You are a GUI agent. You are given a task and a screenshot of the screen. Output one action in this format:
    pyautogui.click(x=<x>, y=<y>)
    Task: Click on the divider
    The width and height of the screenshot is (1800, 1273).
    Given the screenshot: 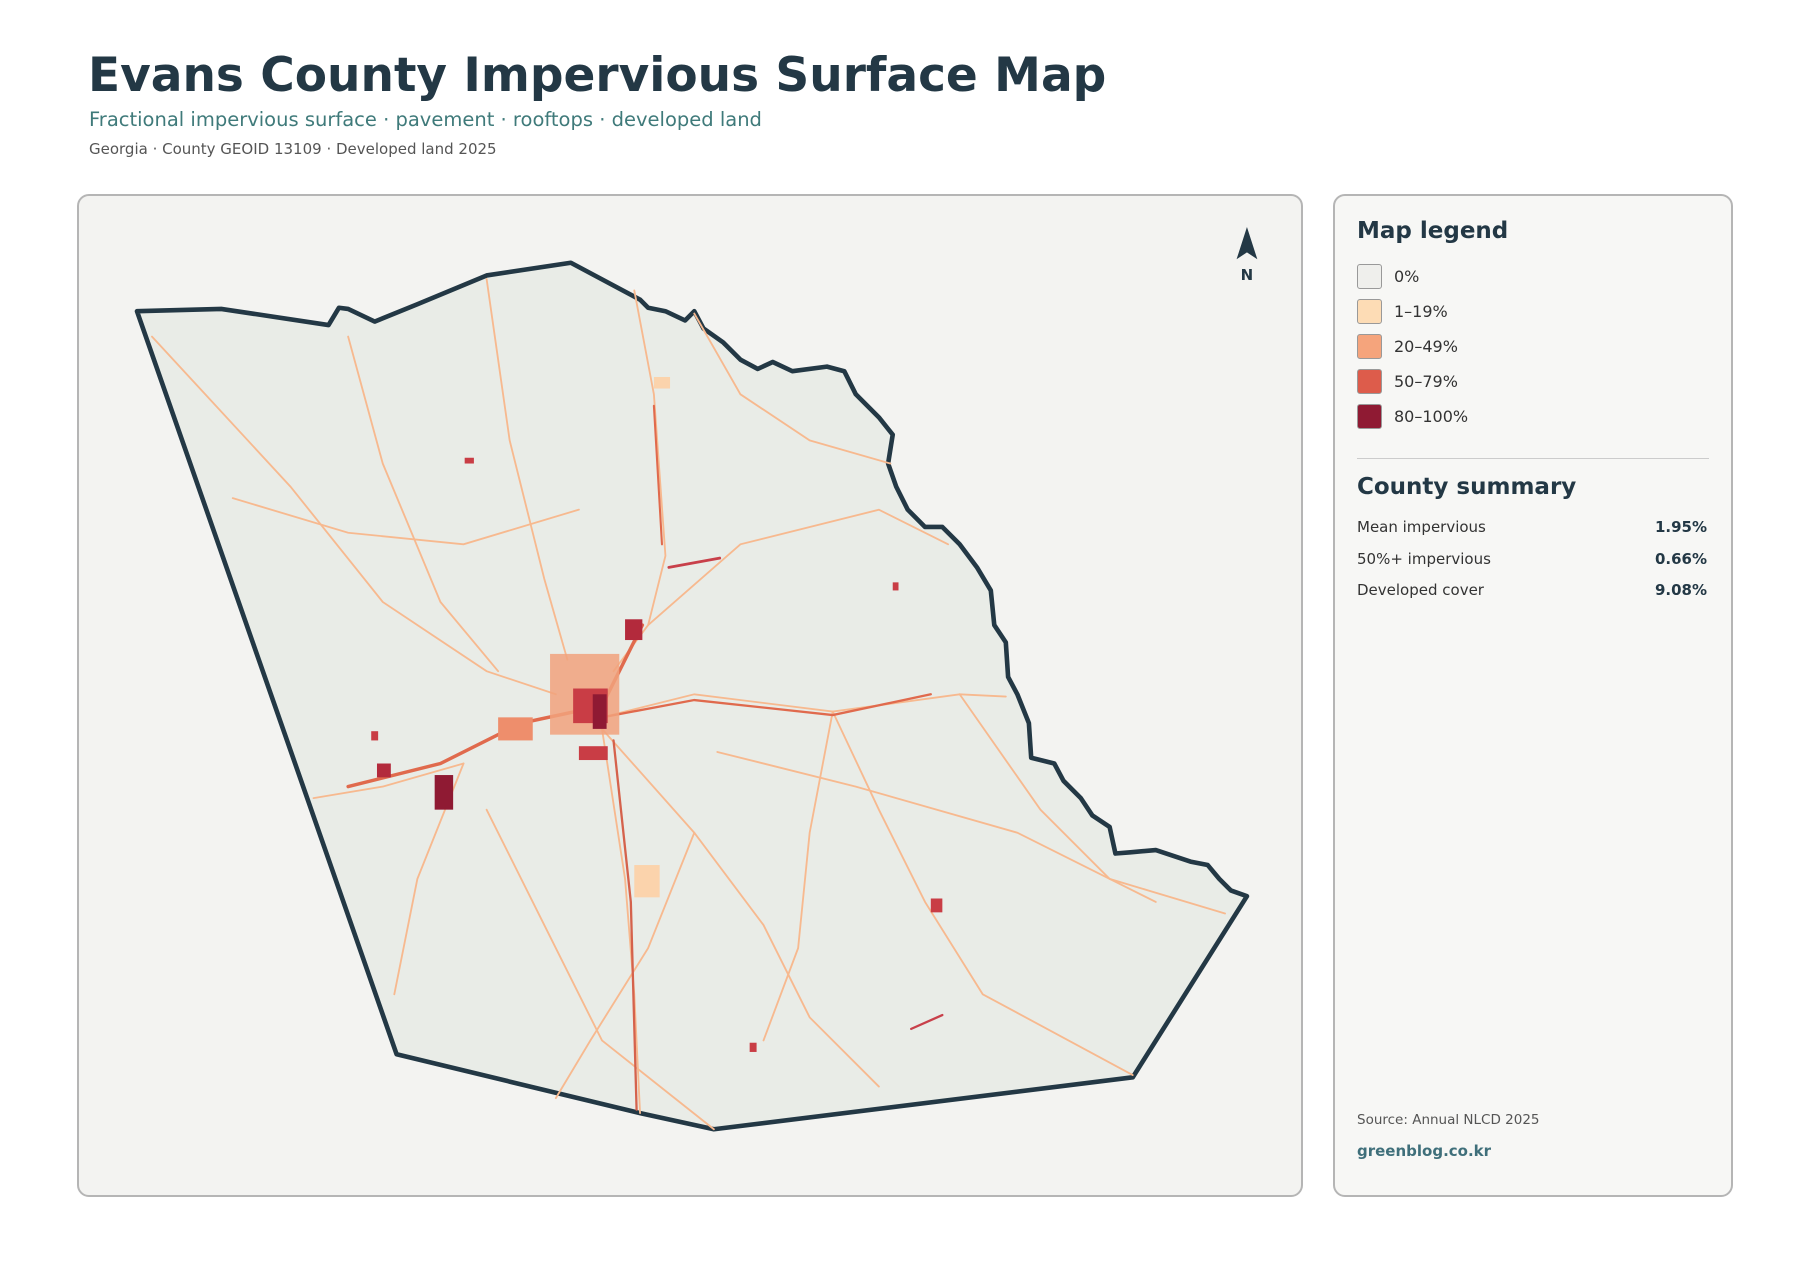 What is the action you would take?
    pyautogui.click(x=1533, y=458)
    